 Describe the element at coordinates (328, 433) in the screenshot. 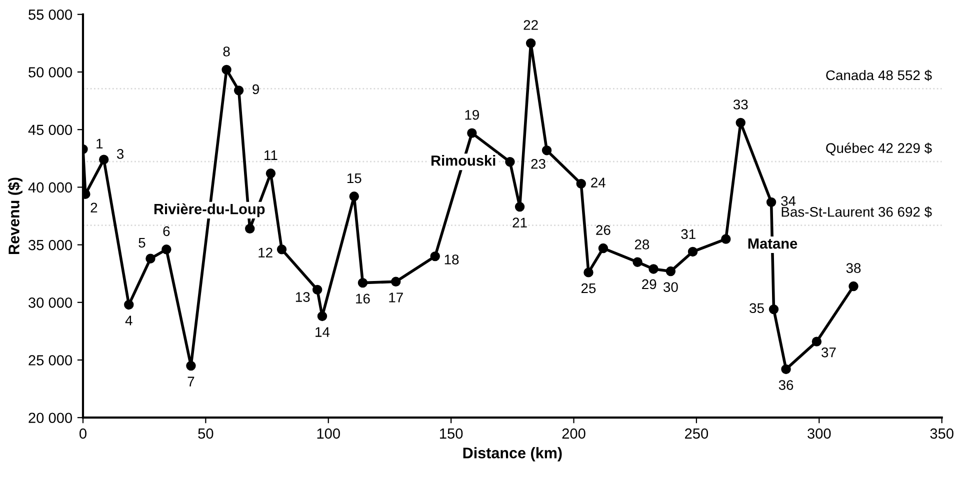

I see `x-tick-label: 100` at that location.